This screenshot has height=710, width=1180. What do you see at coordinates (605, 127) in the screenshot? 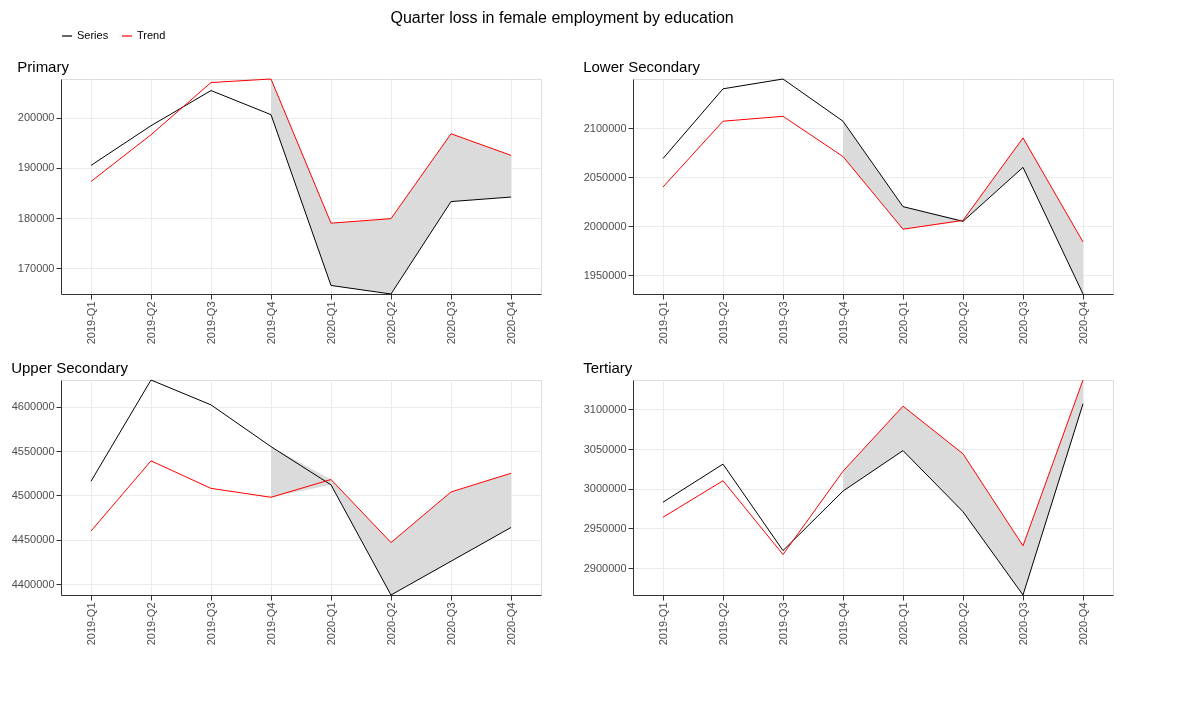
I see `y-tick-label: 2100000` at bounding box center [605, 127].